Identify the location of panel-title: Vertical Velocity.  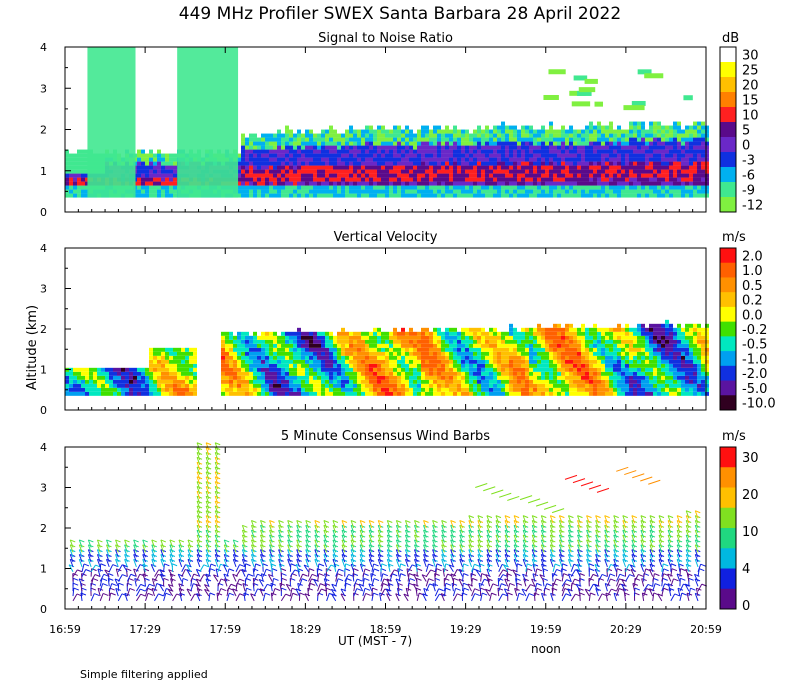
(386, 237).